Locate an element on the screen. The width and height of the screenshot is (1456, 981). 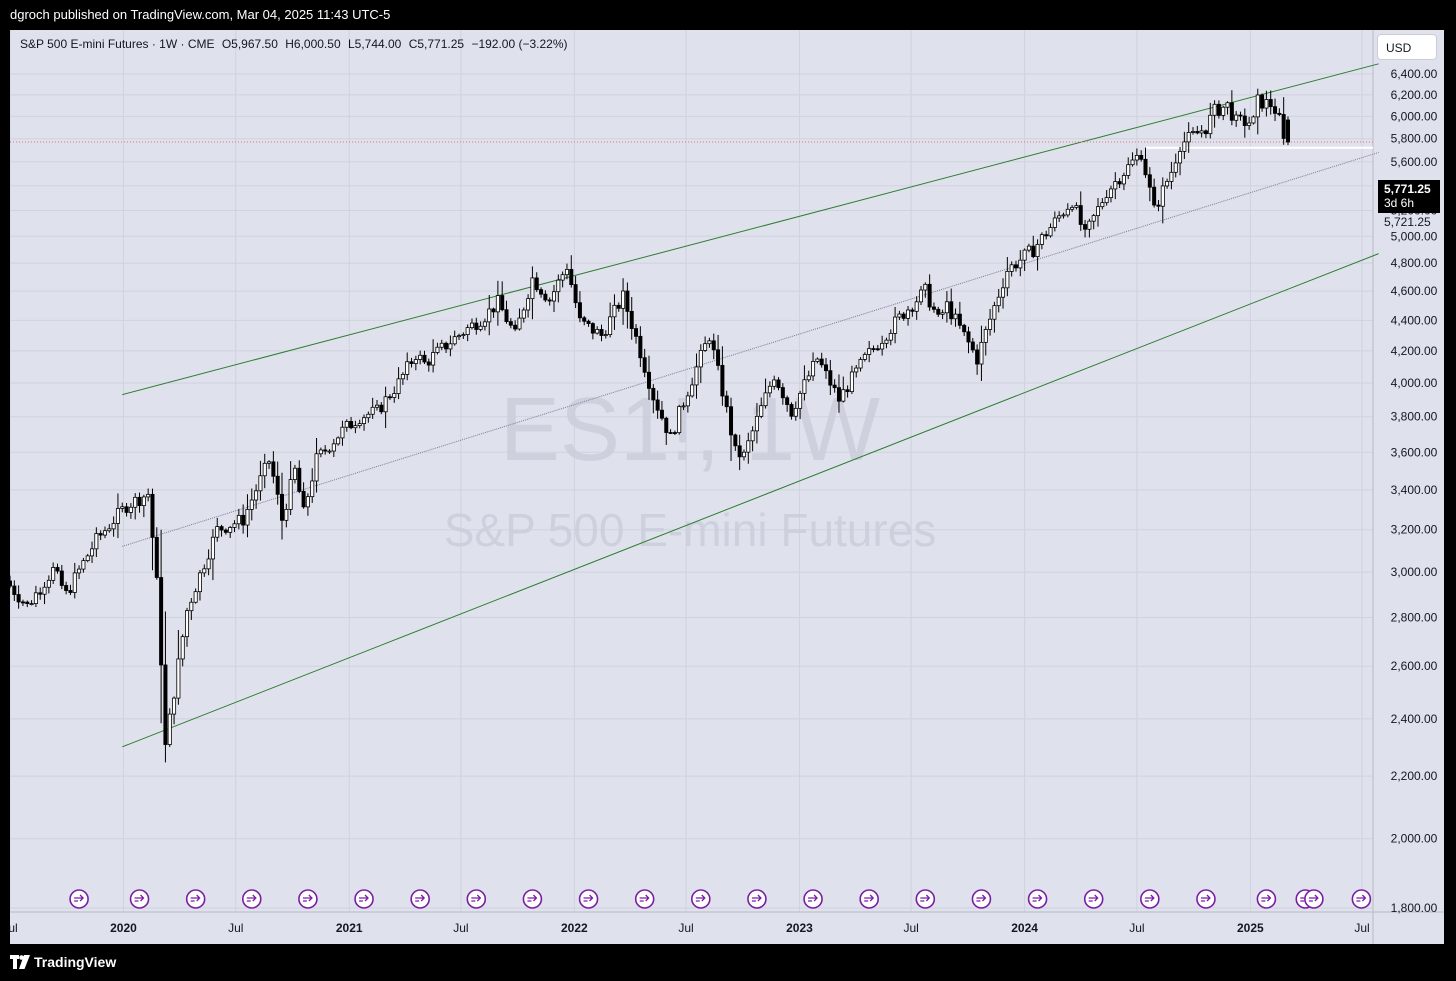
currency-button: USD is located at coordinates (1407, 47).